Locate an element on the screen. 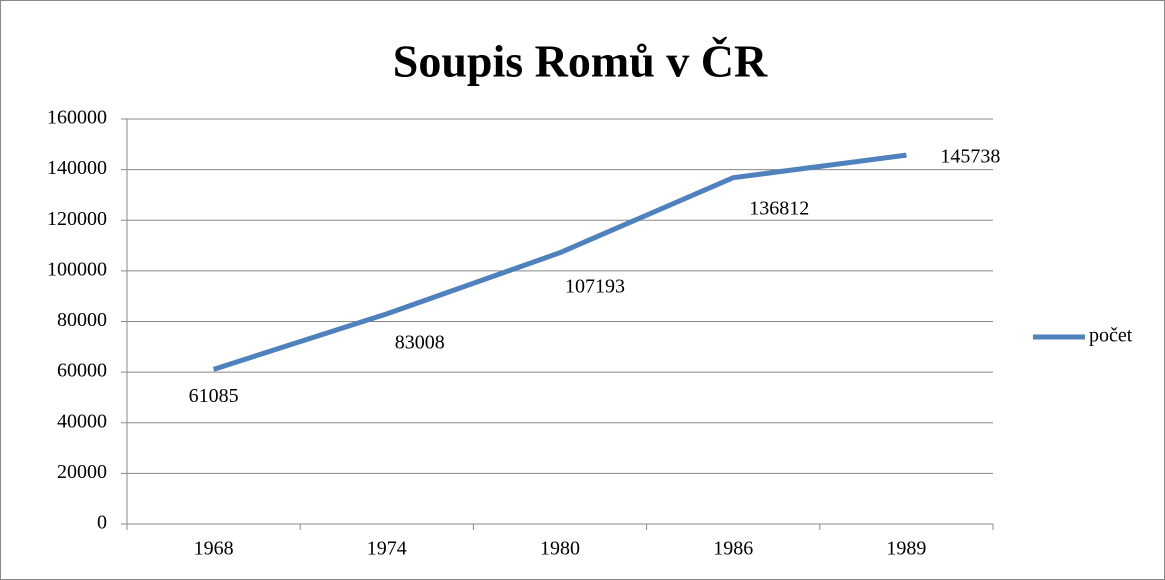  data-label: 145738 is located at coordinates (970, 157).